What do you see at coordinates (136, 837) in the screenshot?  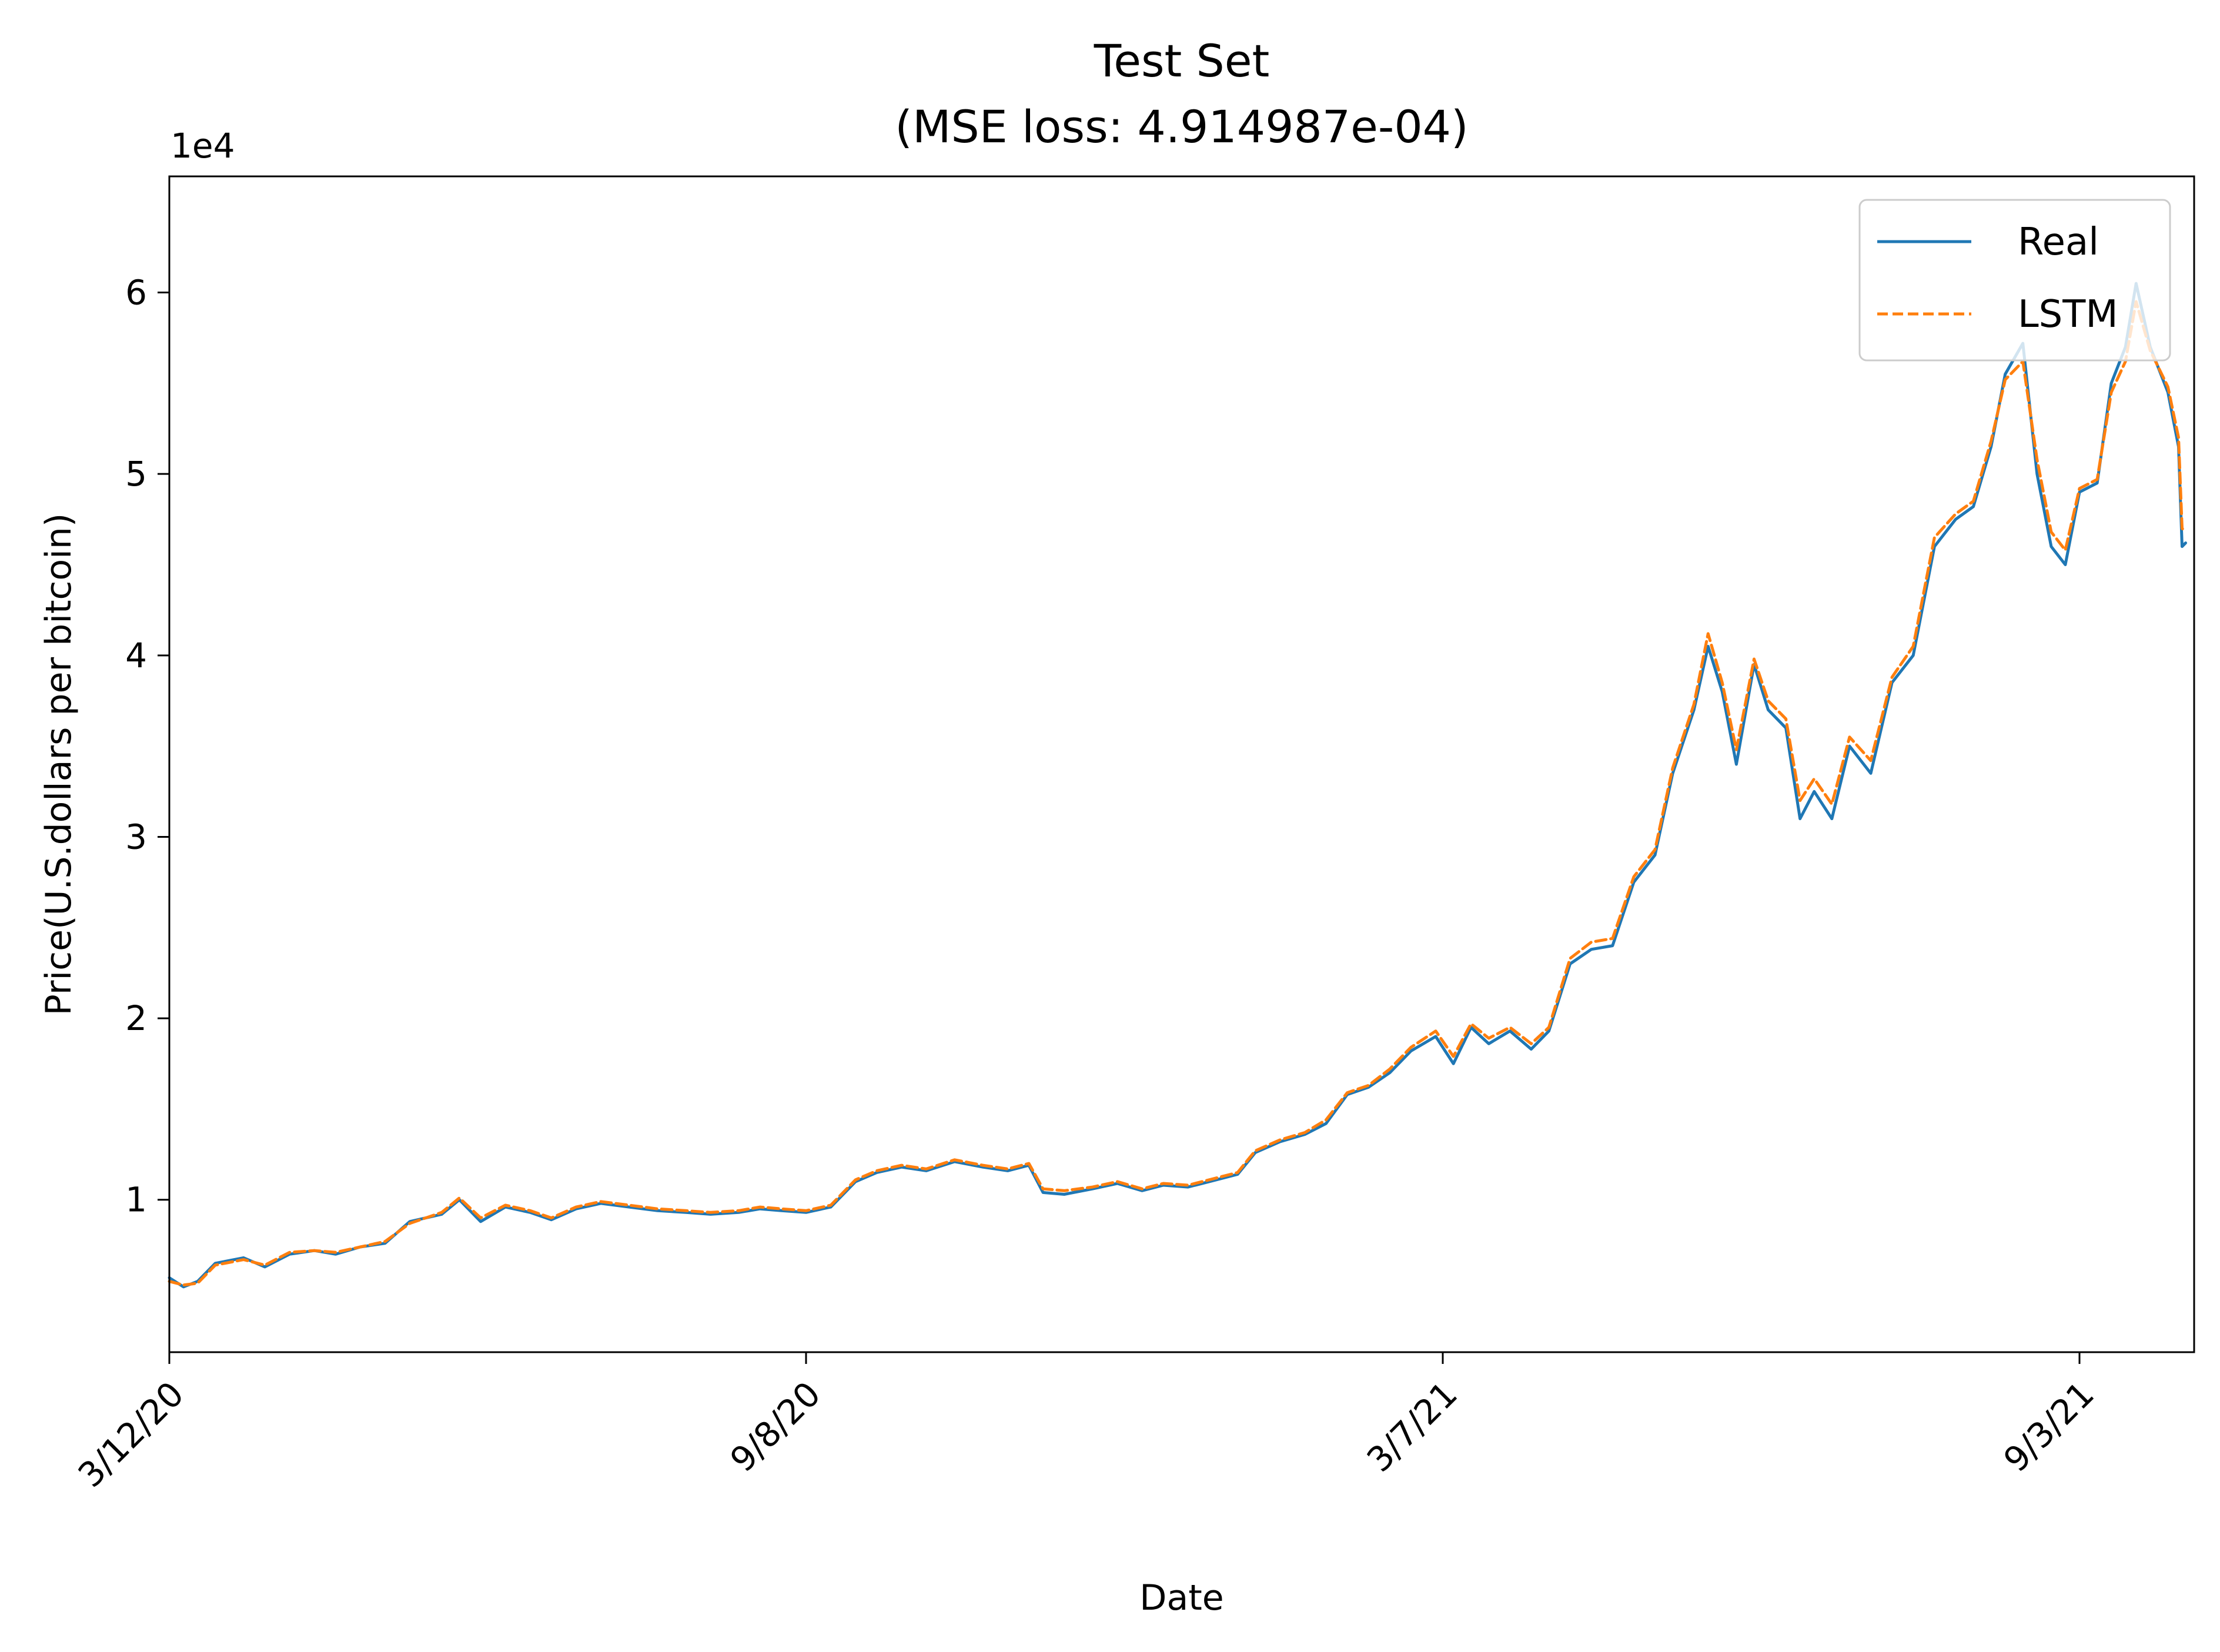 I see `y-tick-label: 3` at bounding box center [136, 837].